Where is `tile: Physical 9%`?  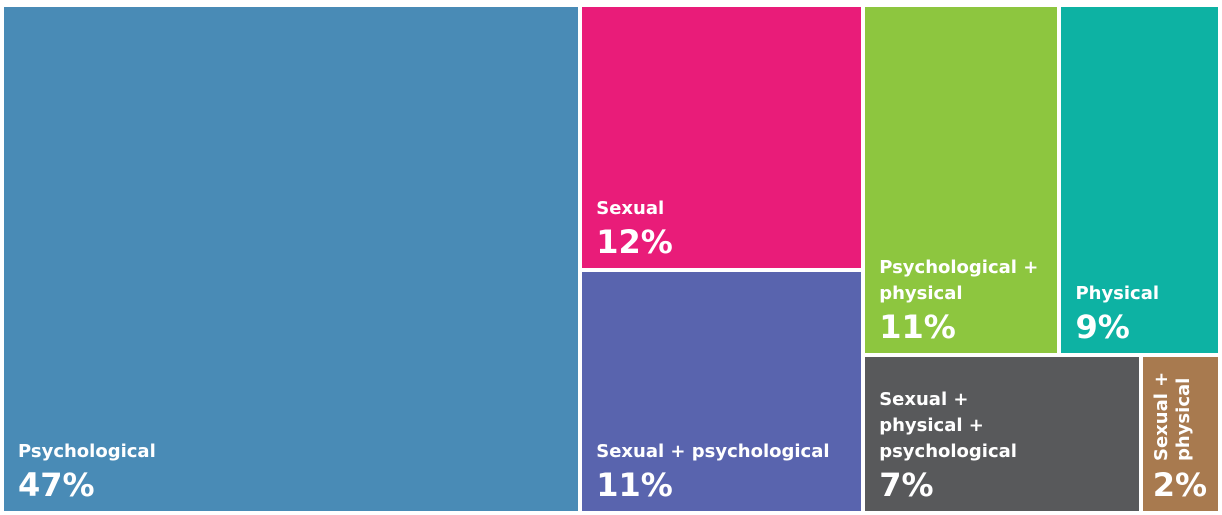
tile: Physical 9% is located at coordinates (1139, 180).